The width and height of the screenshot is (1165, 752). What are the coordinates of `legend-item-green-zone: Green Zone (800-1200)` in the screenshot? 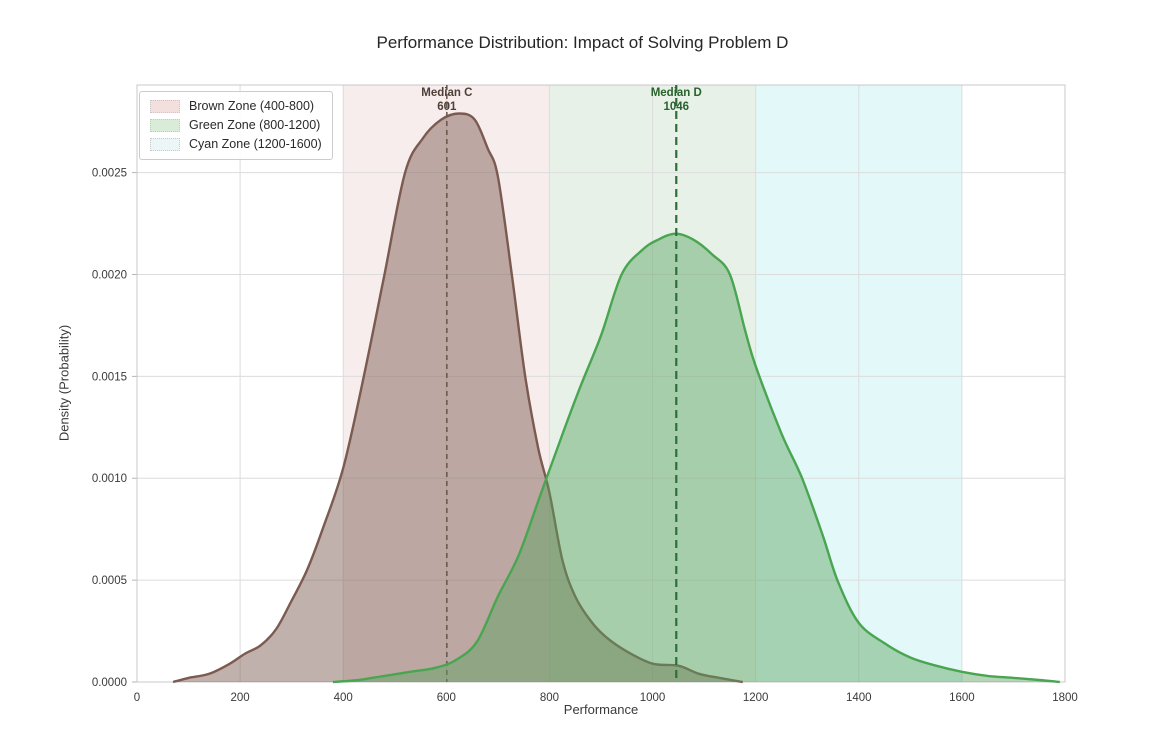 It's located at (236, 125).